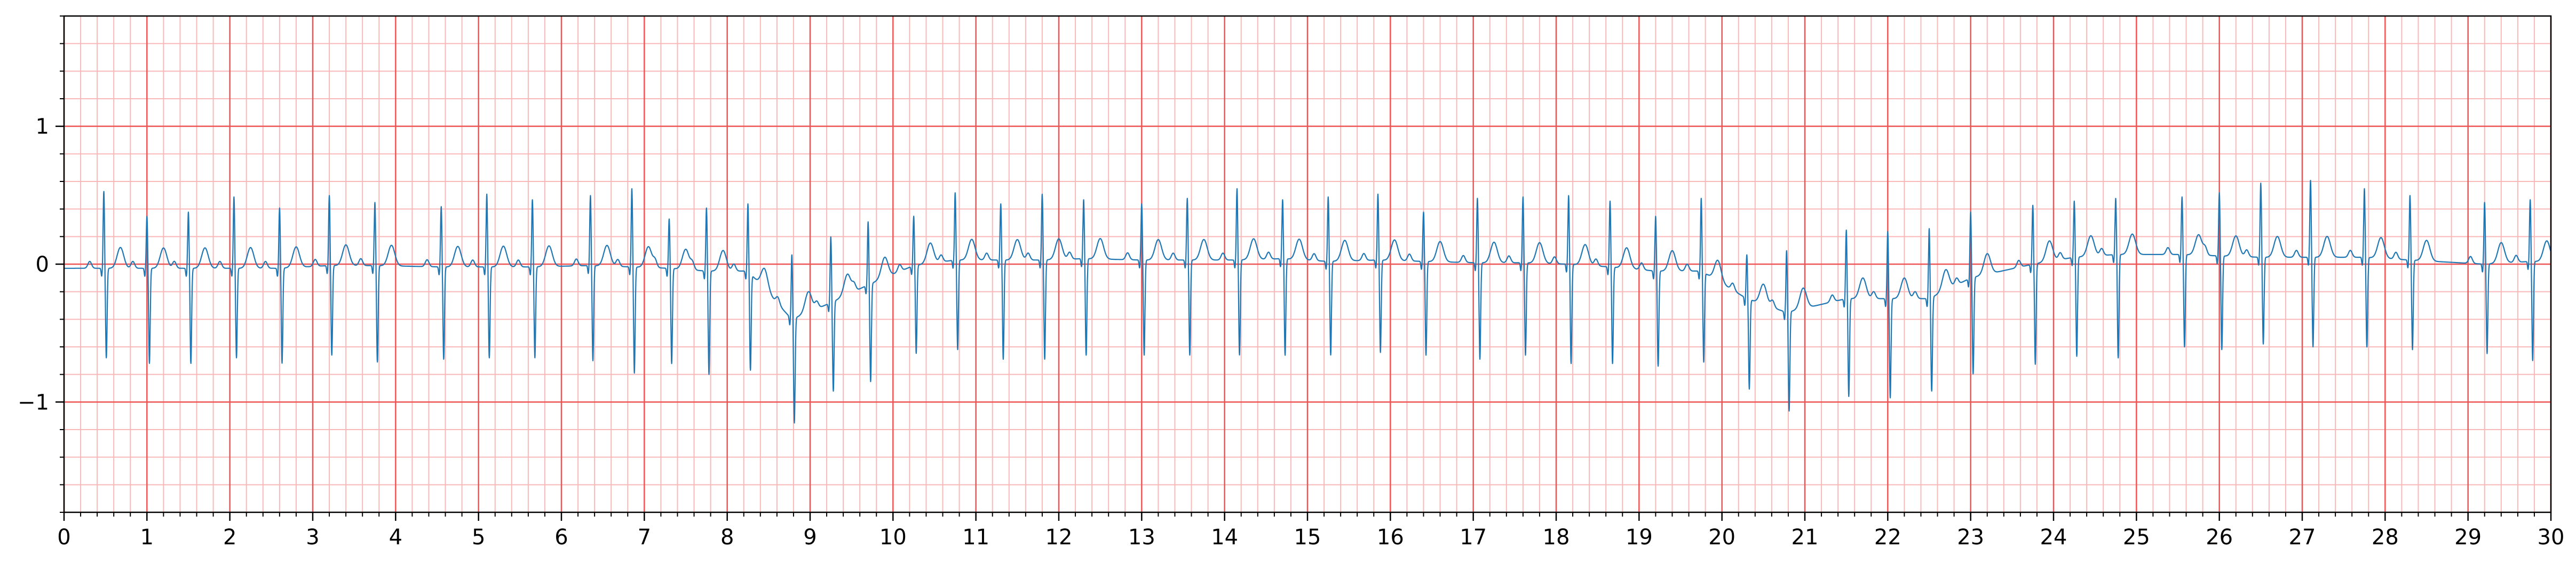 The height and width of the screenshot is (563, 2576). What do you see at coordinates (312, 537) in the screenshot?
I see `x-tick-label: 3` at bounding box center [312, 537].